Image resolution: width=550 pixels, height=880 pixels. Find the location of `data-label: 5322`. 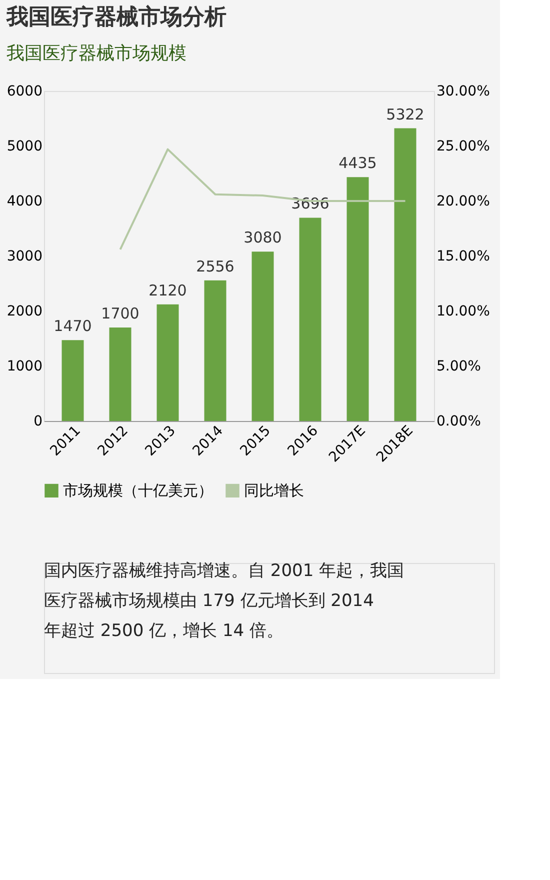

data-label: 5322 is located at coordinates (405, 114).